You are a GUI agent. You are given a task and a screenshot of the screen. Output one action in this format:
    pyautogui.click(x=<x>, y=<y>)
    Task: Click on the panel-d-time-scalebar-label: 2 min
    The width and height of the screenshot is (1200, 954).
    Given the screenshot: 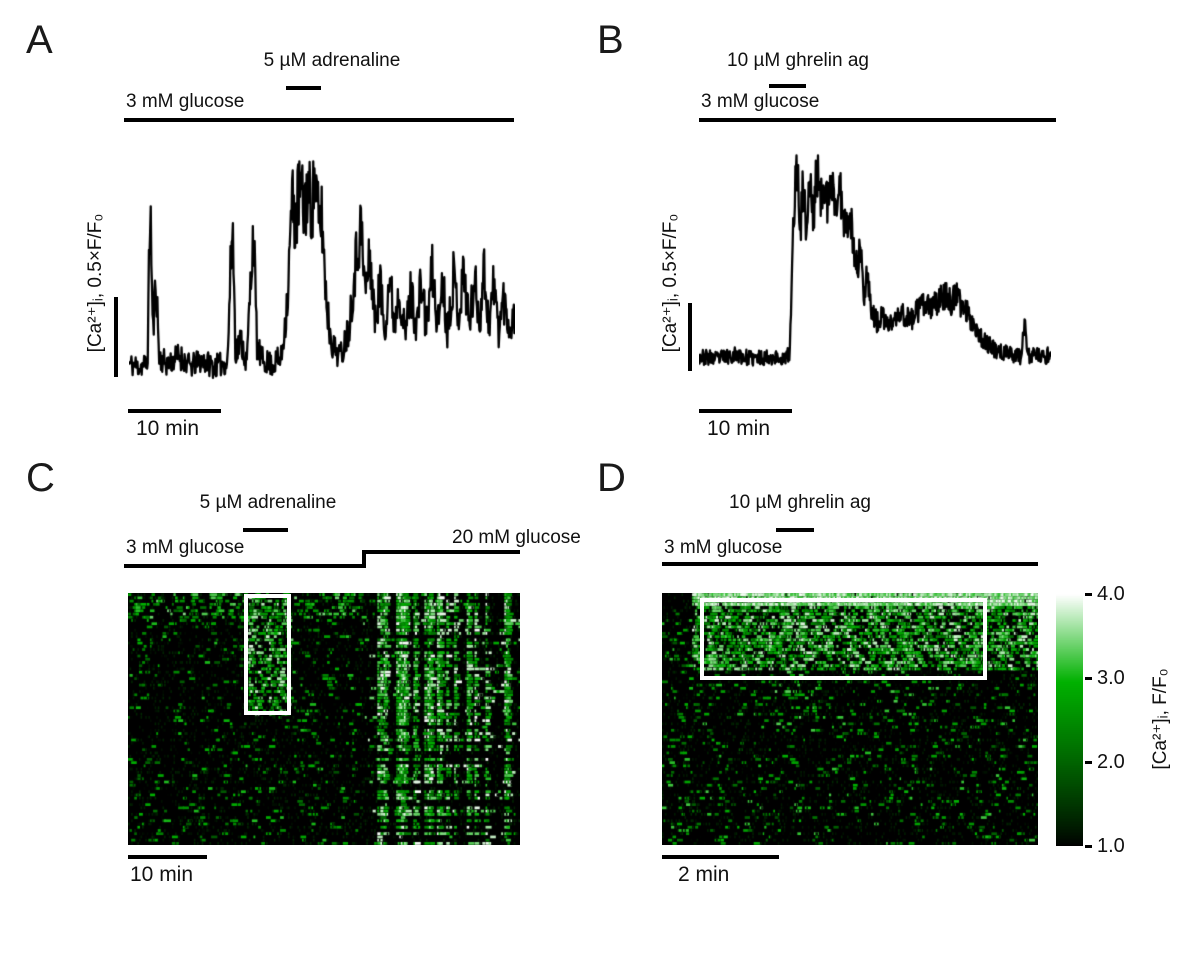 What is the action you would take?
    pyautogui.click(x=704, y=874)
    